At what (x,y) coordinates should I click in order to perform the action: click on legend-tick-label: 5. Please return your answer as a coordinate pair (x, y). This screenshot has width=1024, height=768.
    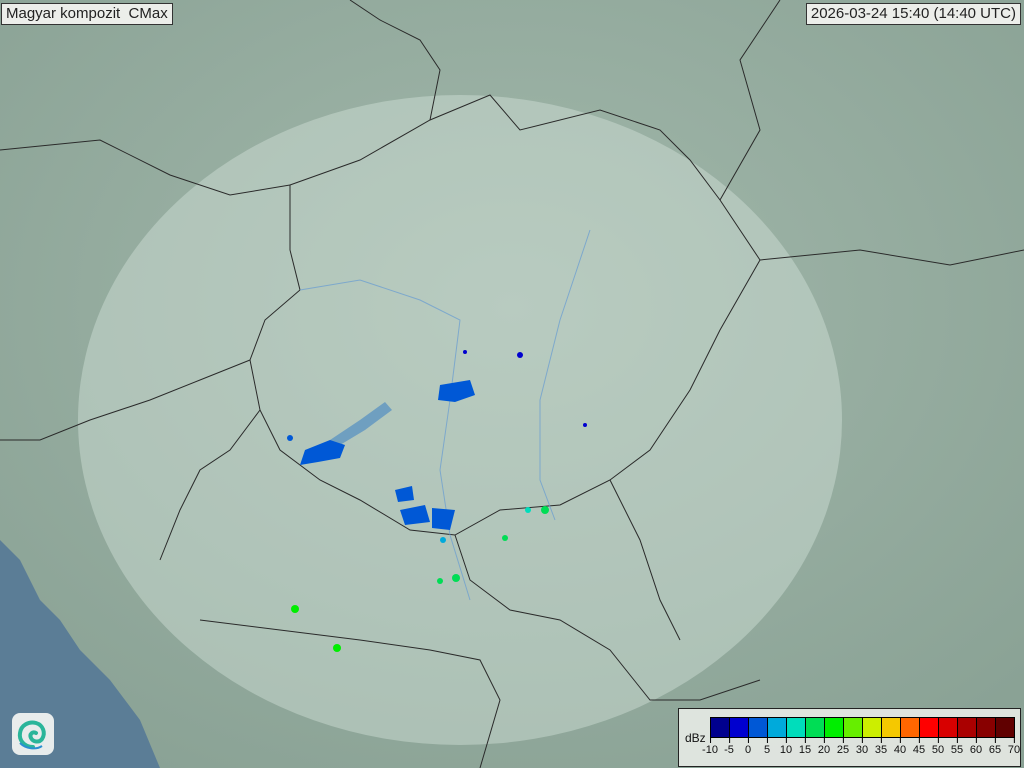
    Looking at the image, I should click on (767, 747).